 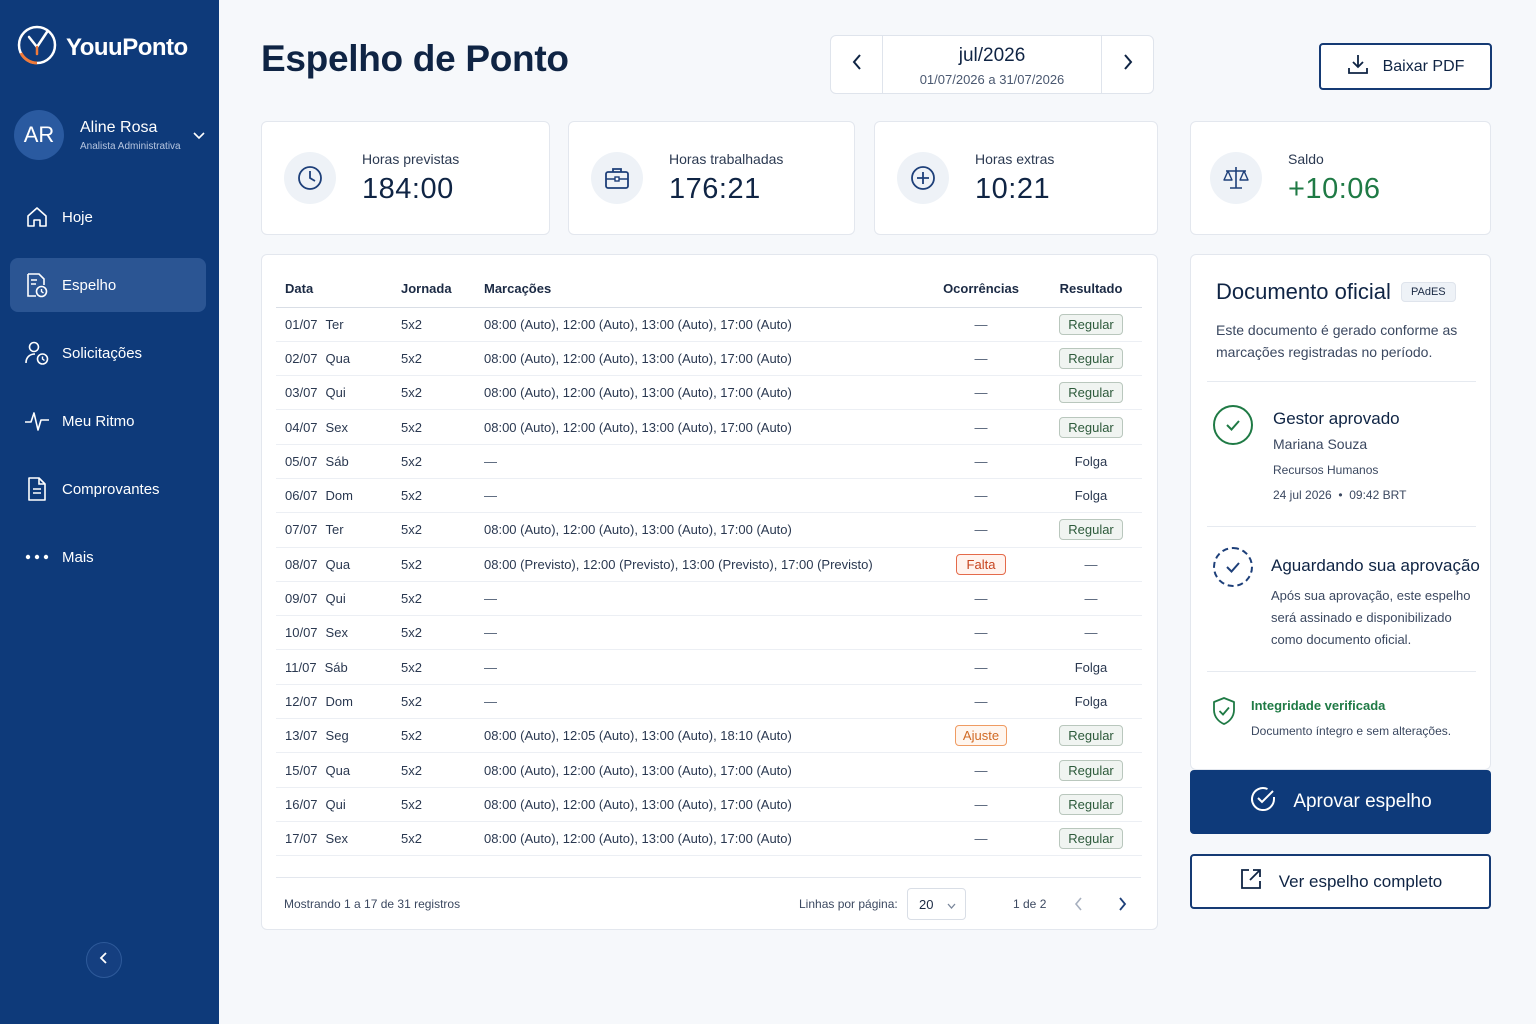 I want to click on column-header-resultado: Resultado, so click(x=1091, y=289).